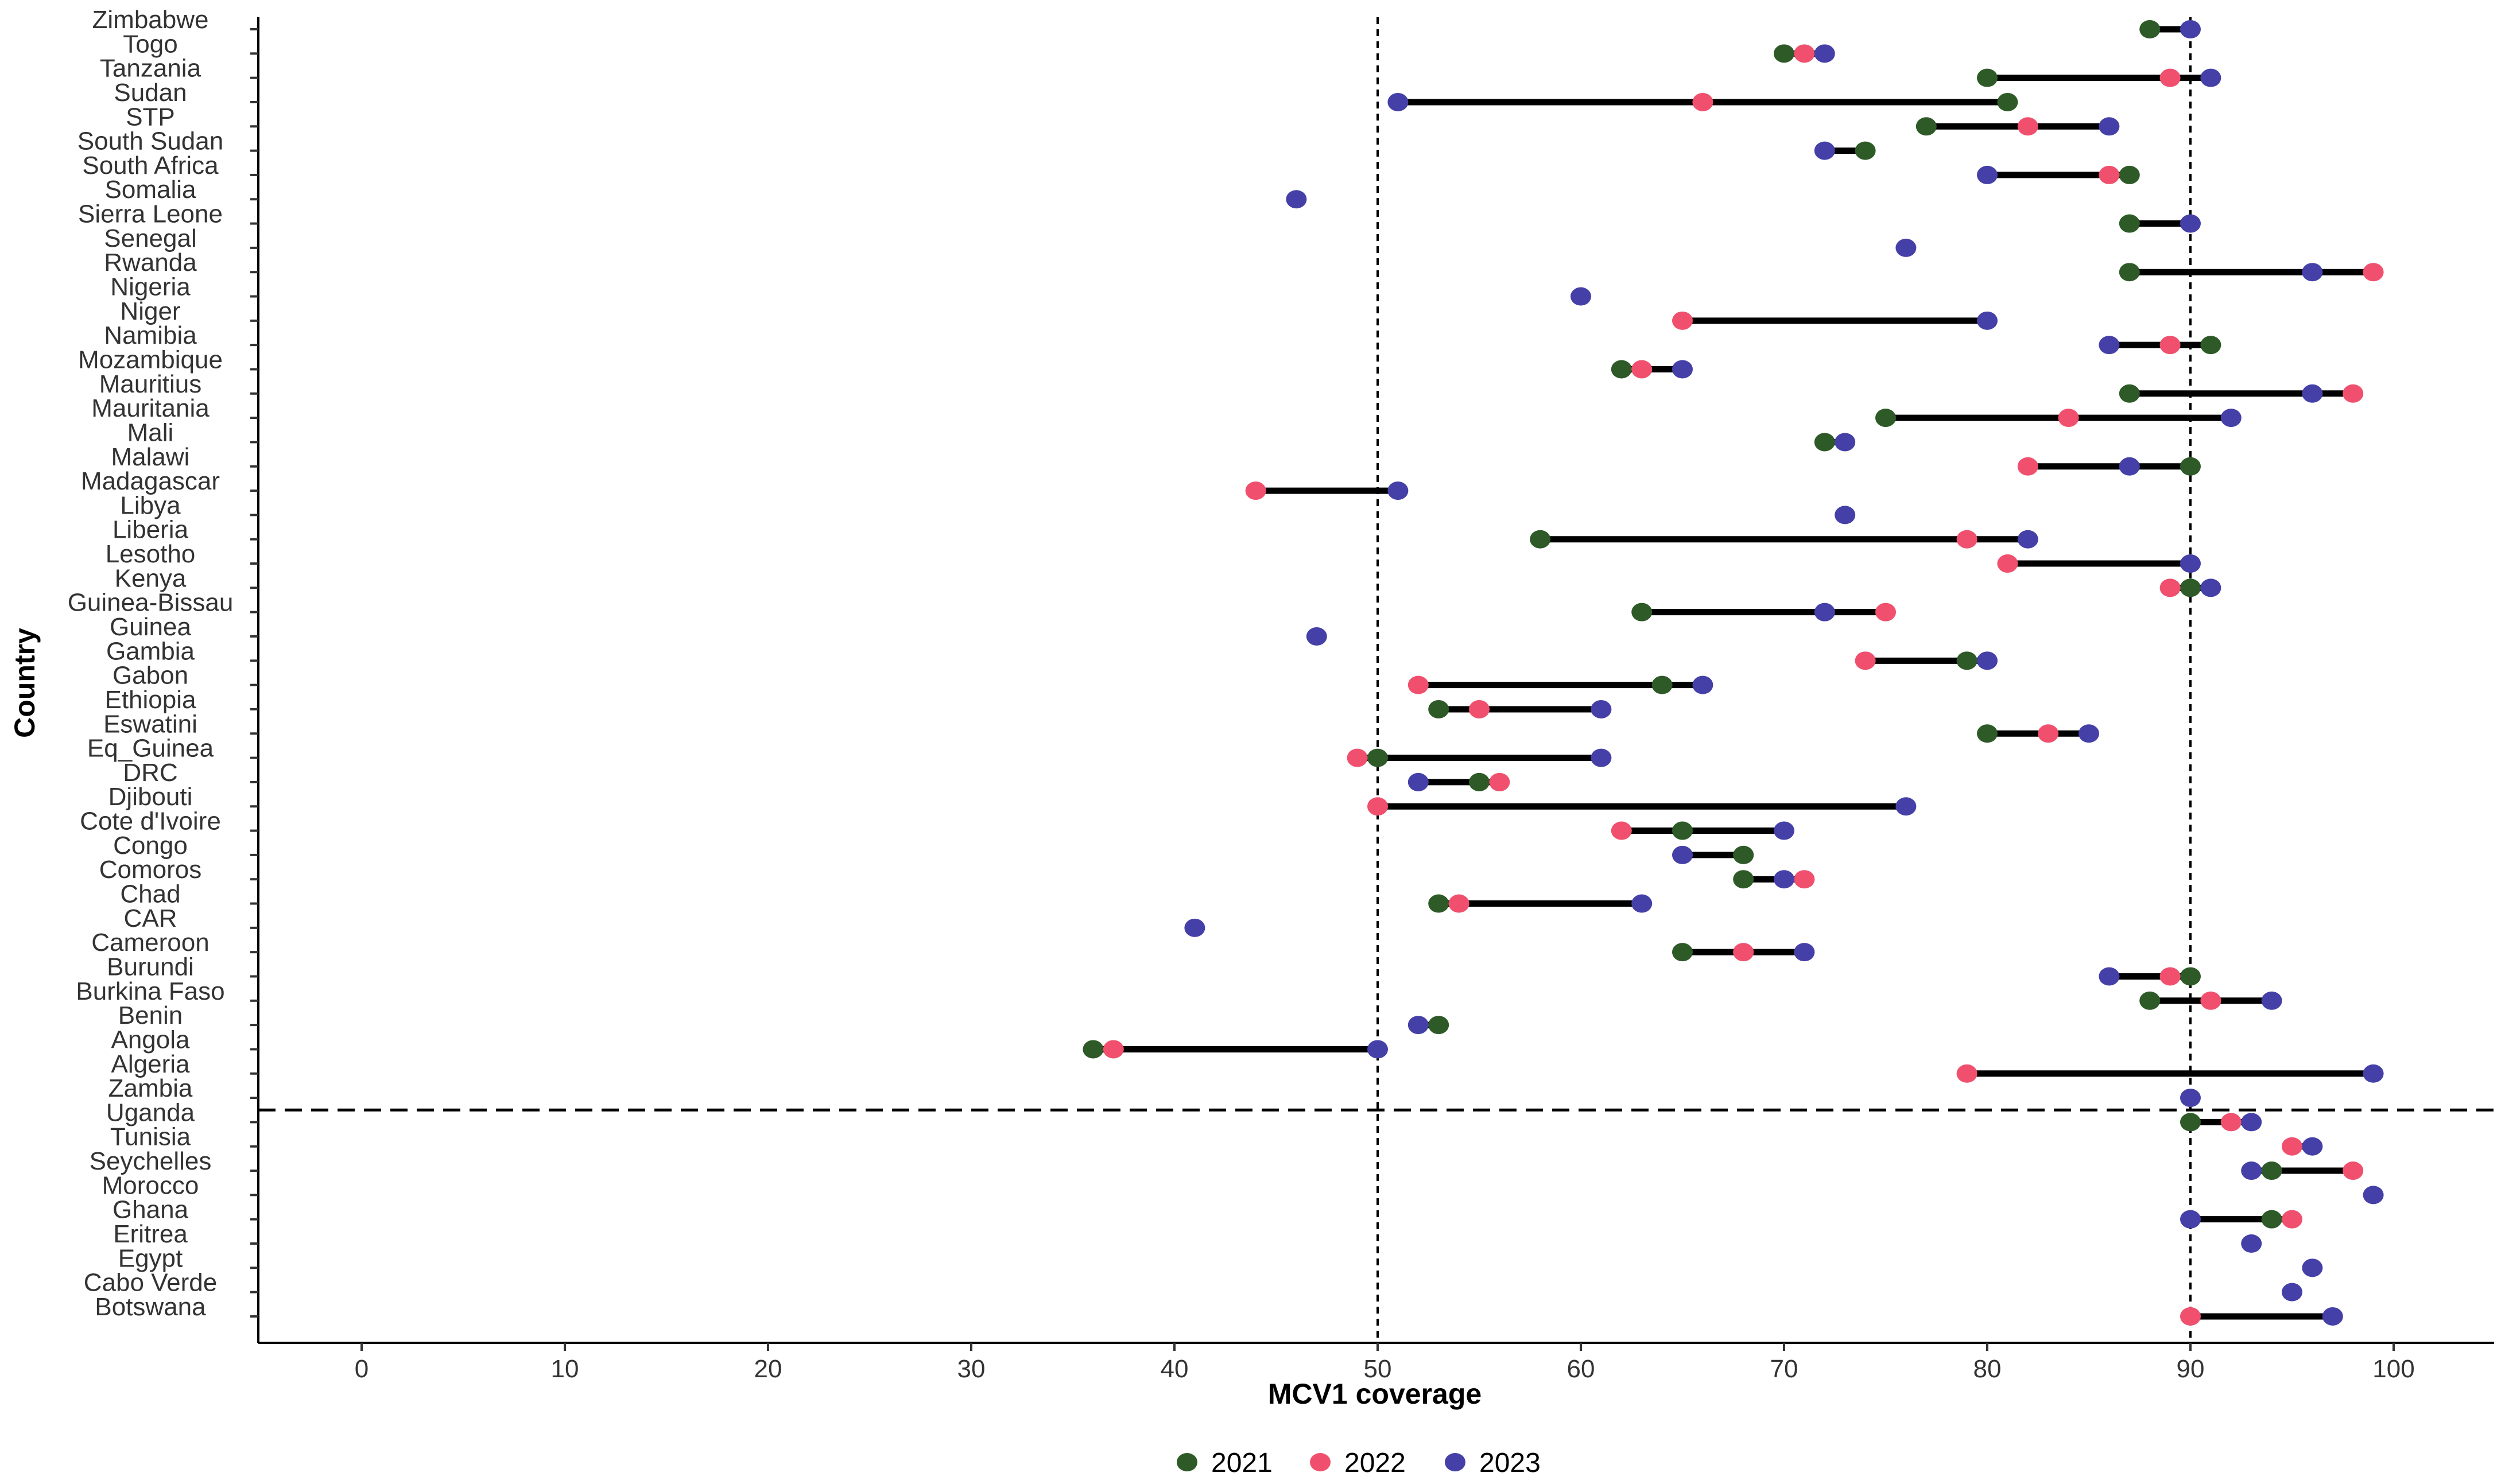 The height and width of the screenshot is (1484, 2505). What do you see at coordinates (1510, 1463) in the screenshot?
I see `legend-label-2023: 2023` at bounding box center [1510, 1463].